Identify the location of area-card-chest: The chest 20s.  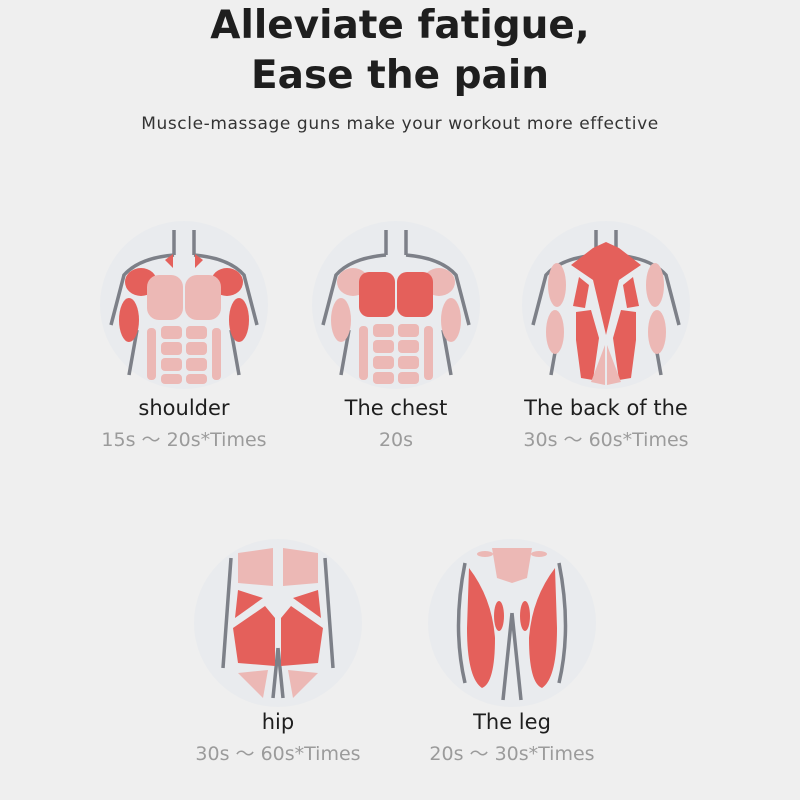
(396, 337).